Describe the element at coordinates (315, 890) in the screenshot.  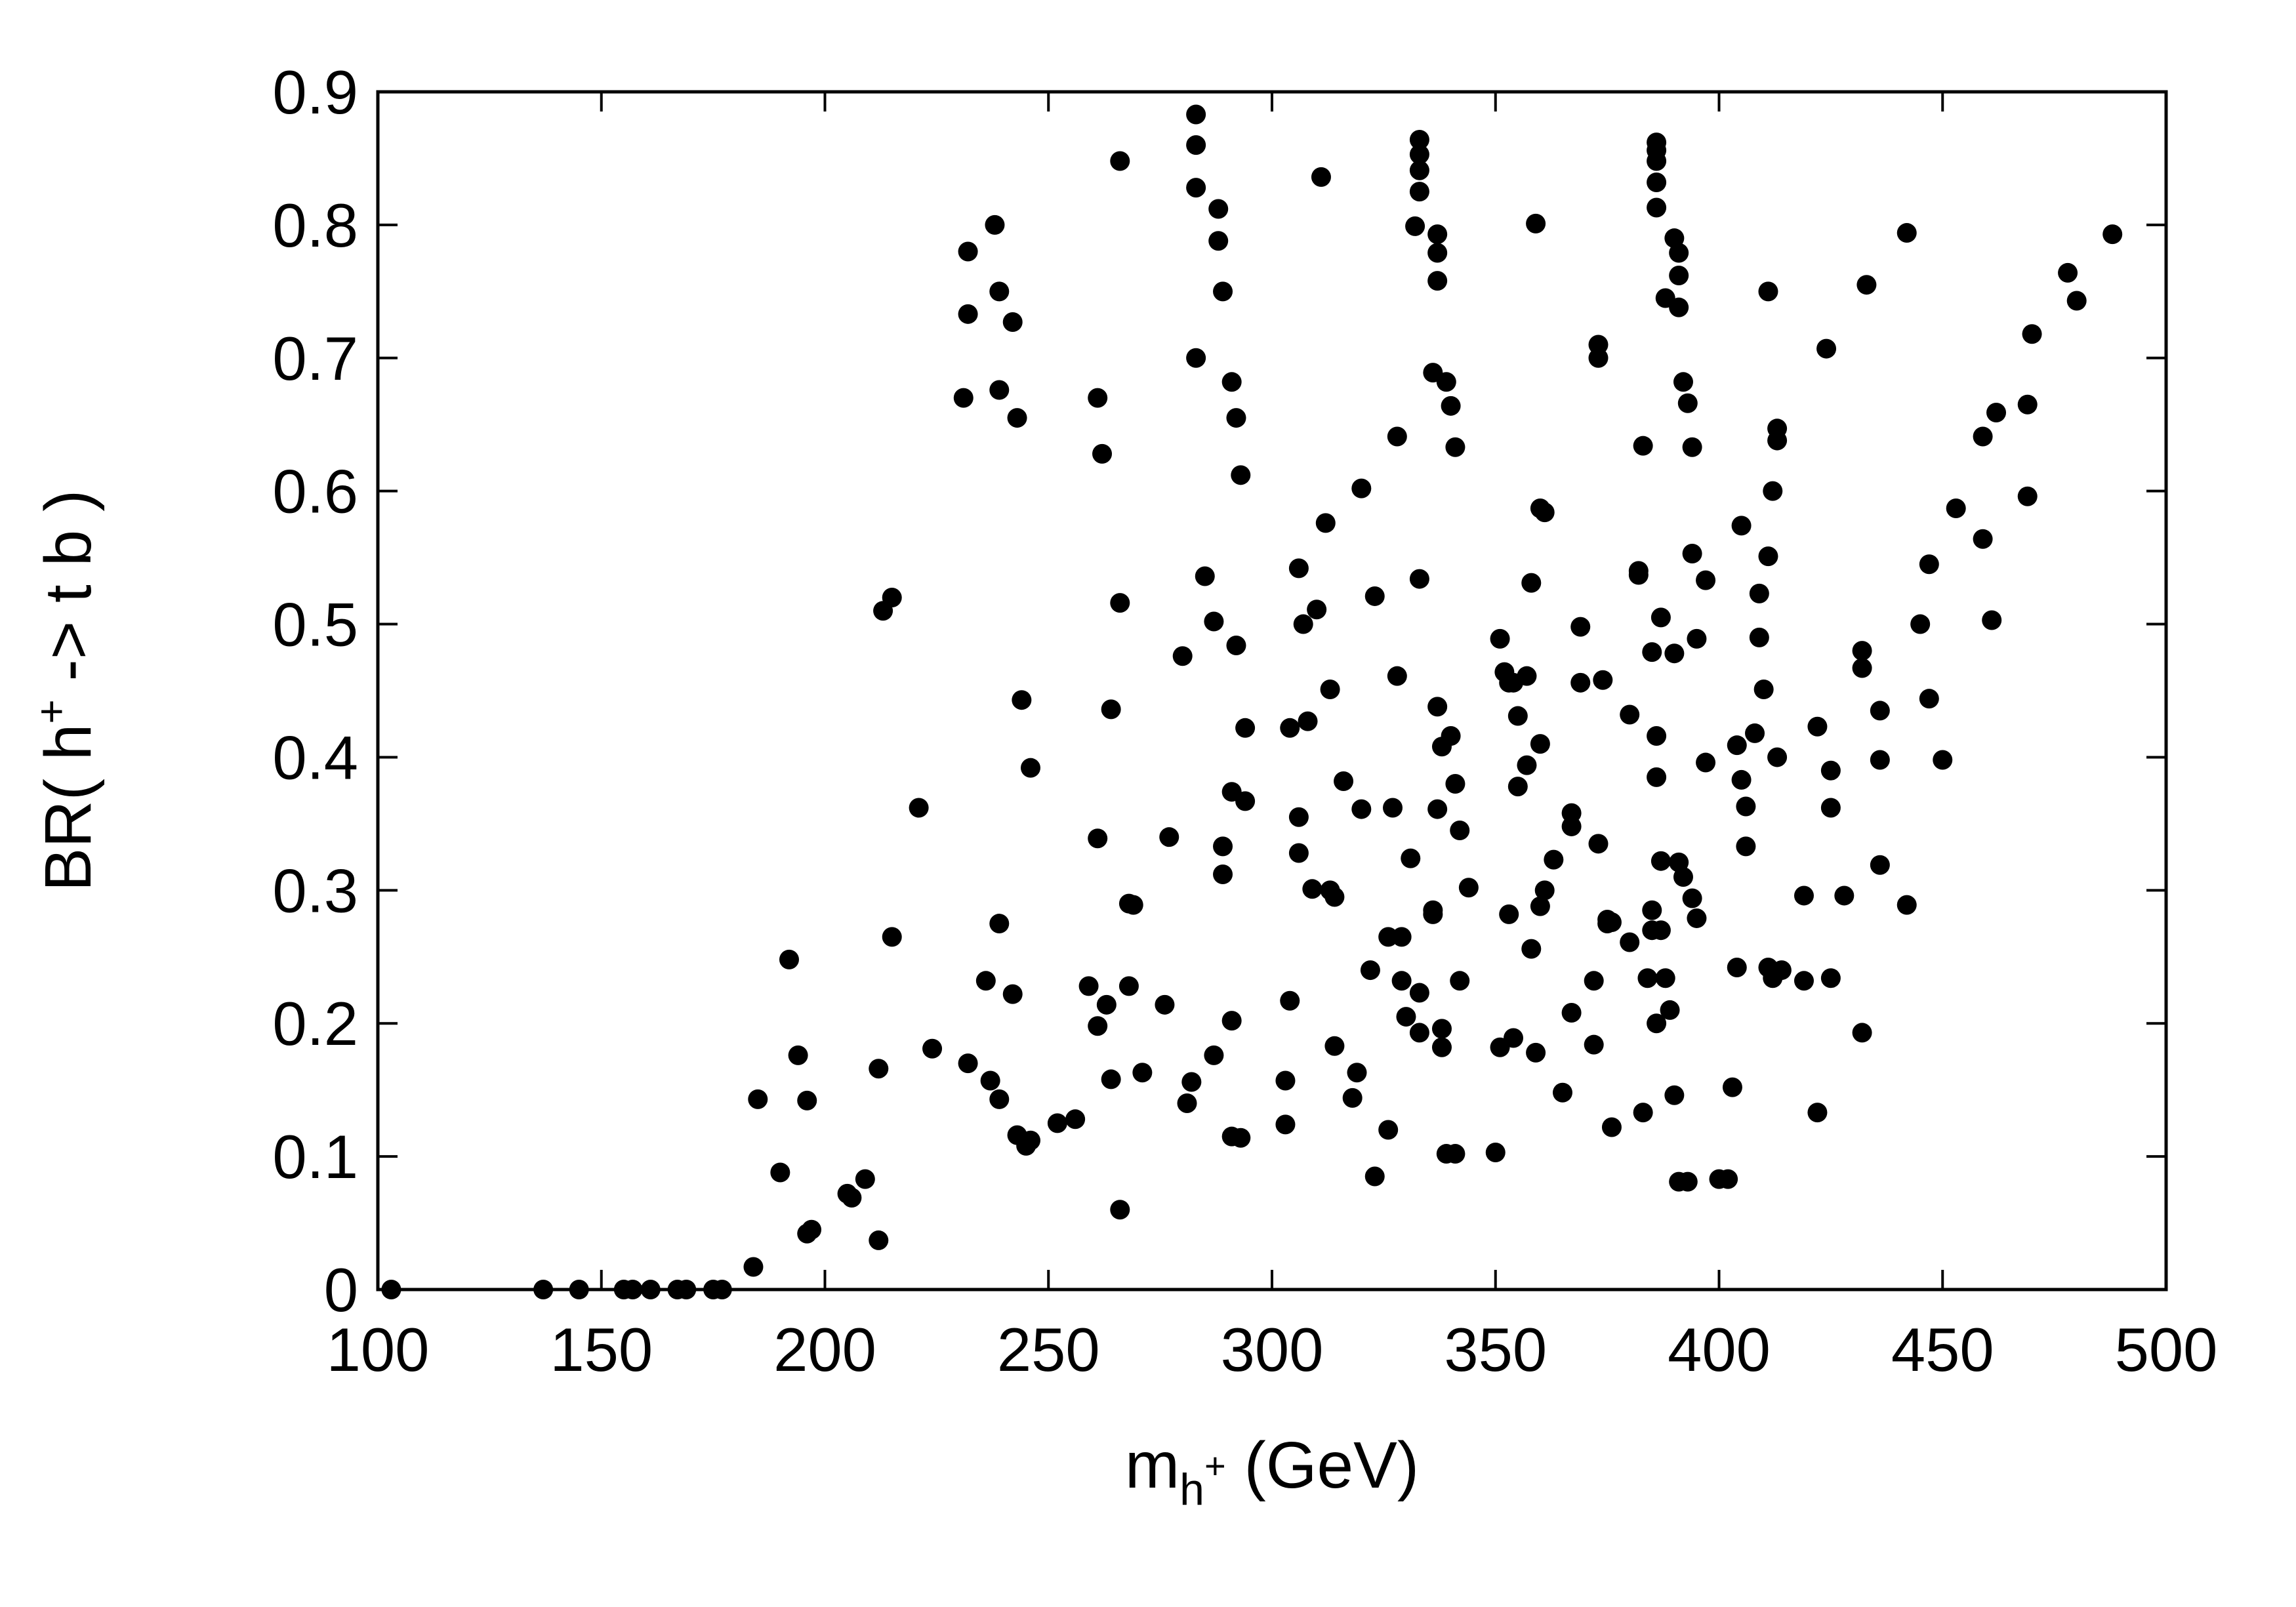
I see `y-tick-label: 0.3` at that location.